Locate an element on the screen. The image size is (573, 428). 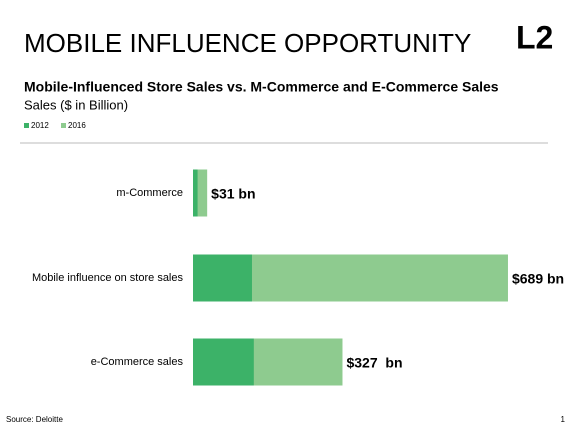
category-label: e-Commerce sales is located at coordinates (137, 362).